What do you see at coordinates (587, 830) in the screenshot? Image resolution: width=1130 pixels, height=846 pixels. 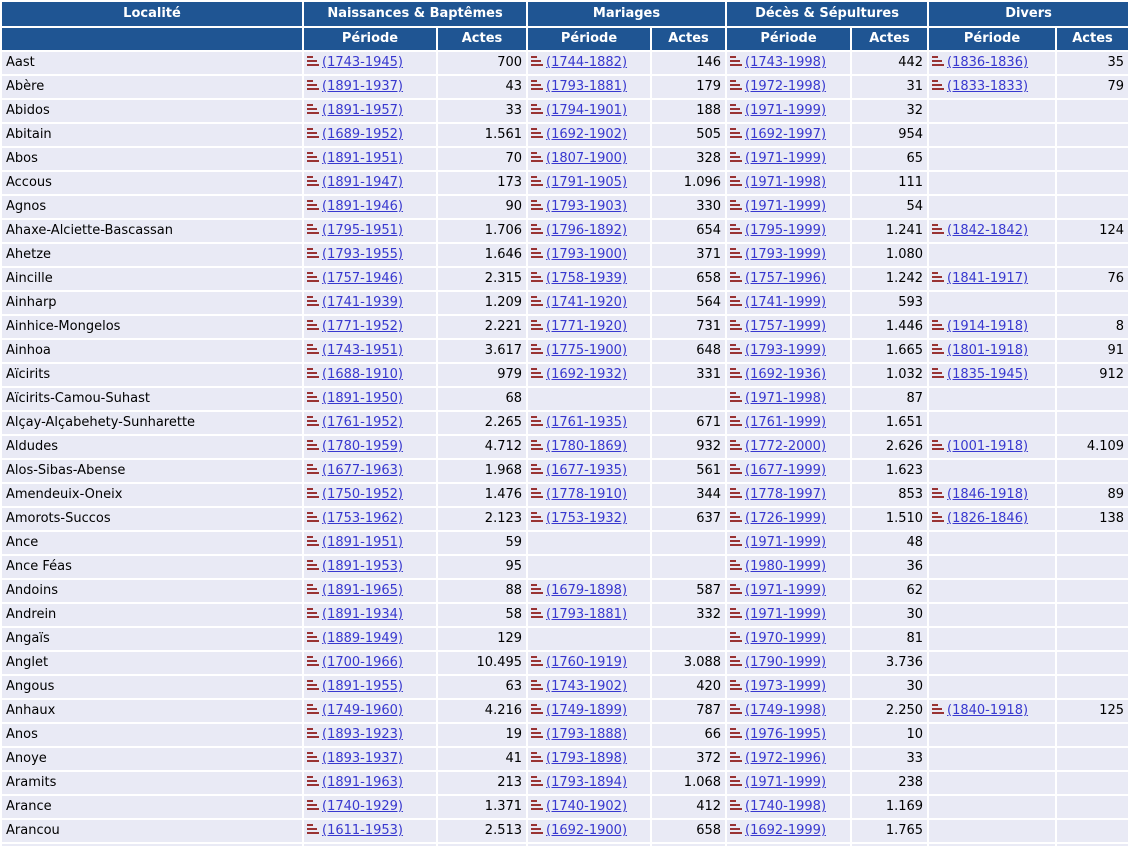 I see `mariages-periode-link: (1692-1900)` at bounding box center [587, 830].